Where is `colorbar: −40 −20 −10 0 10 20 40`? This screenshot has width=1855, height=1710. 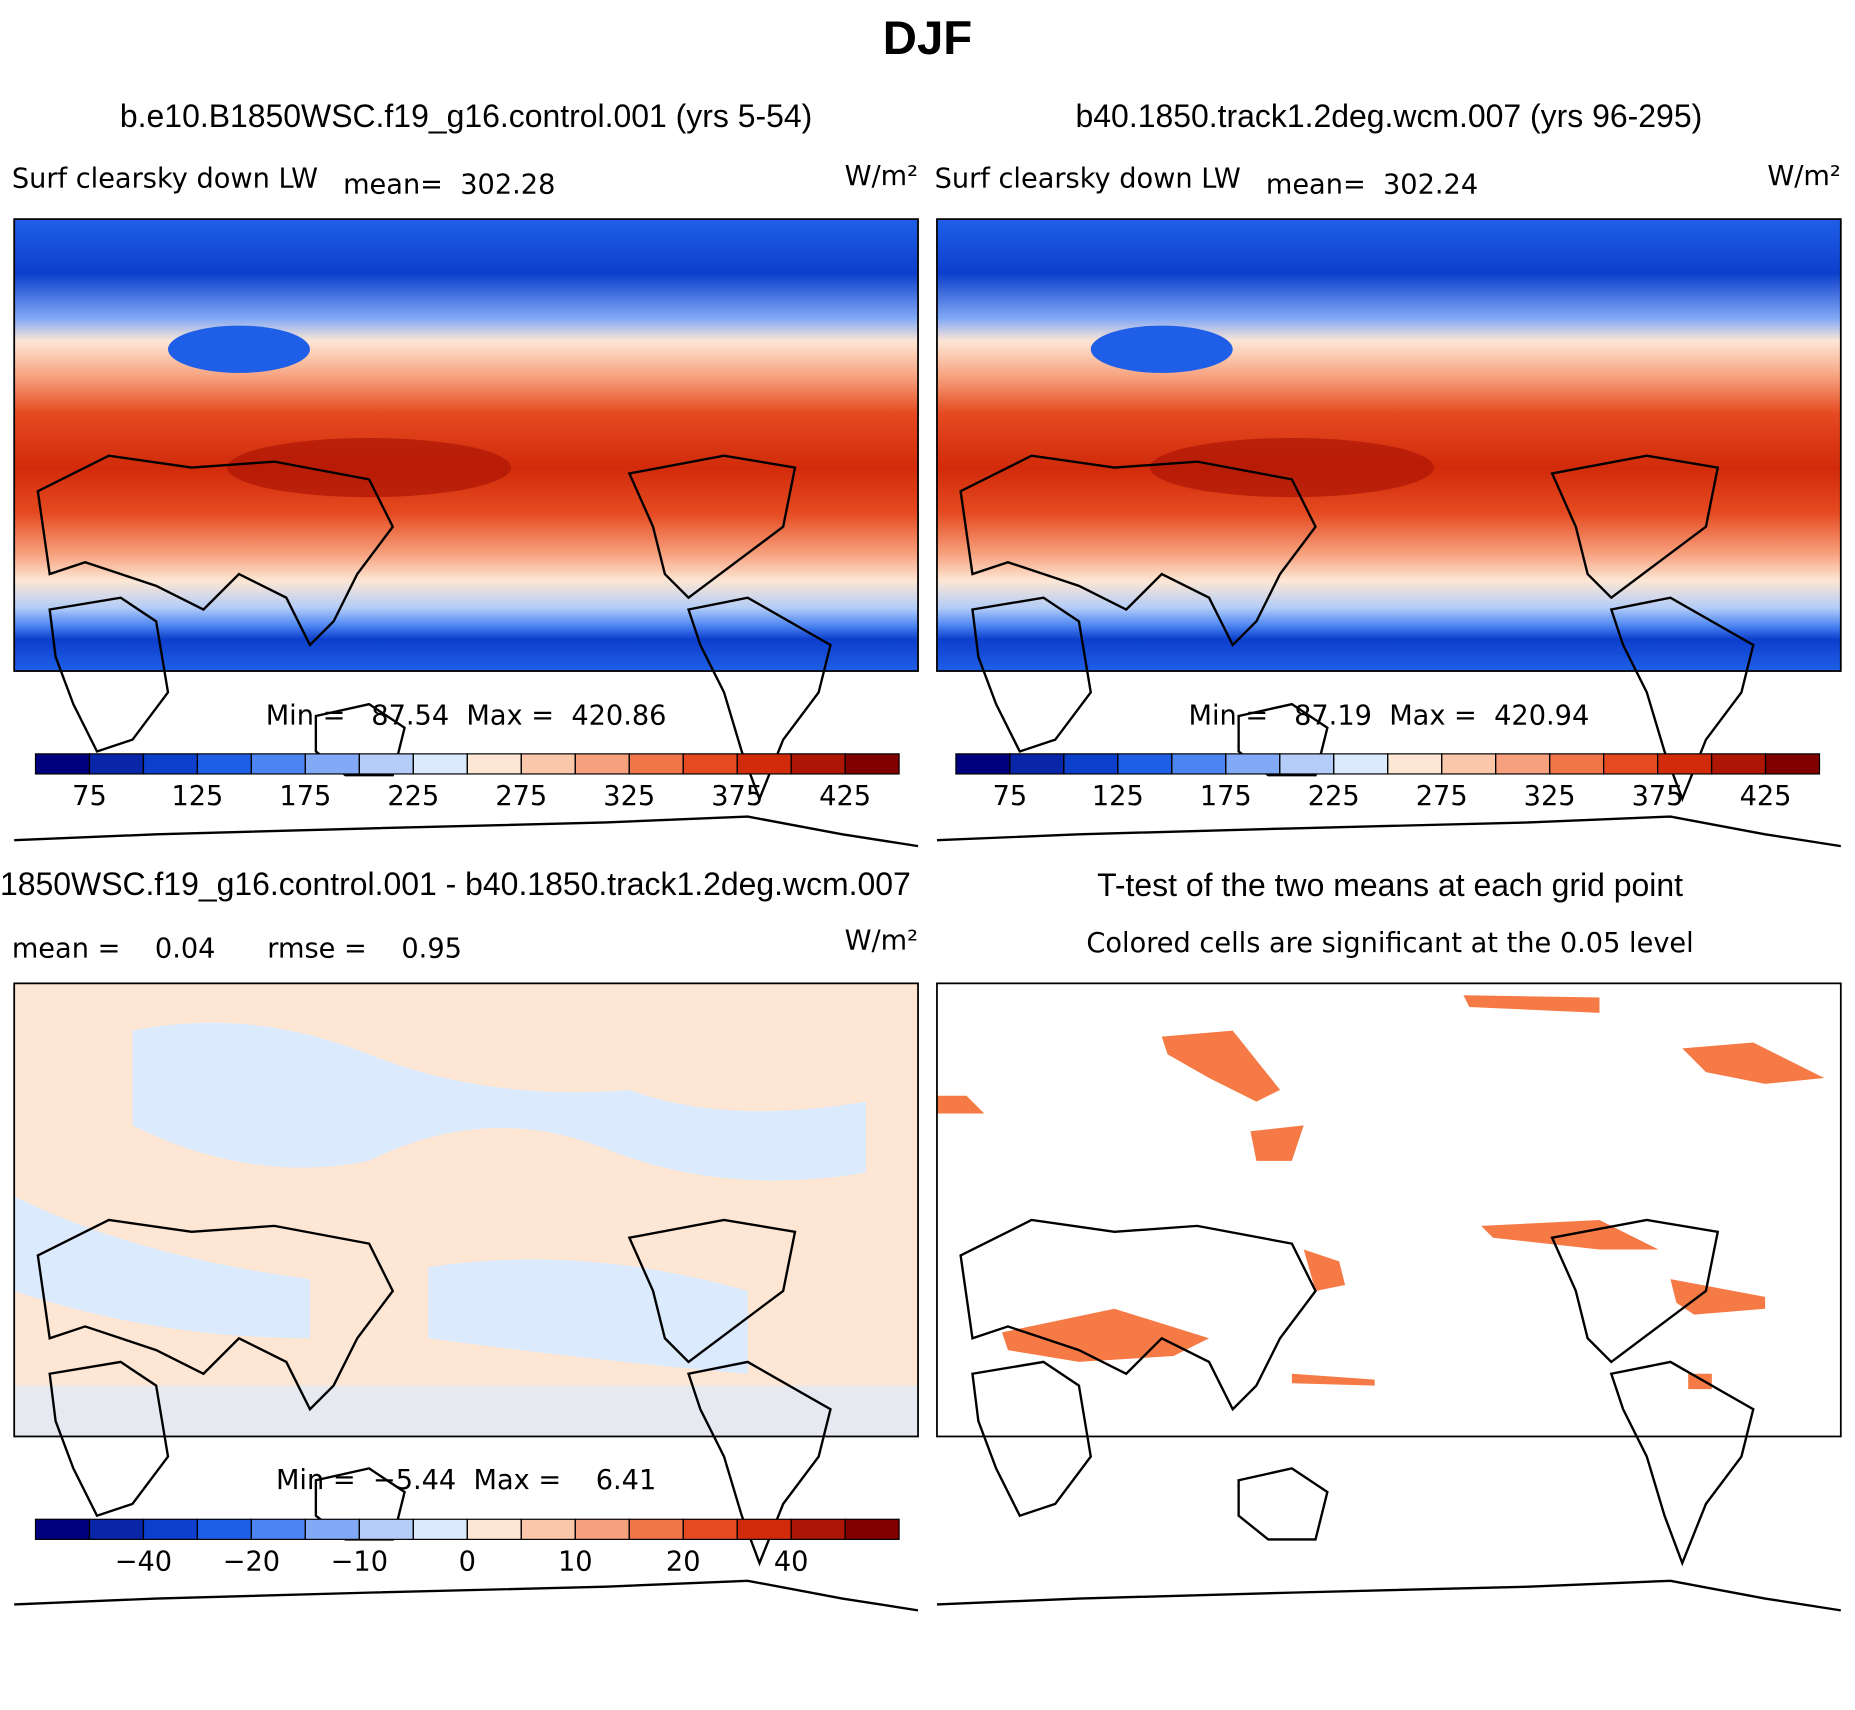
colorbar: −40 −20 −10 0 10 20 40 is located at coordinates (467, 1548).